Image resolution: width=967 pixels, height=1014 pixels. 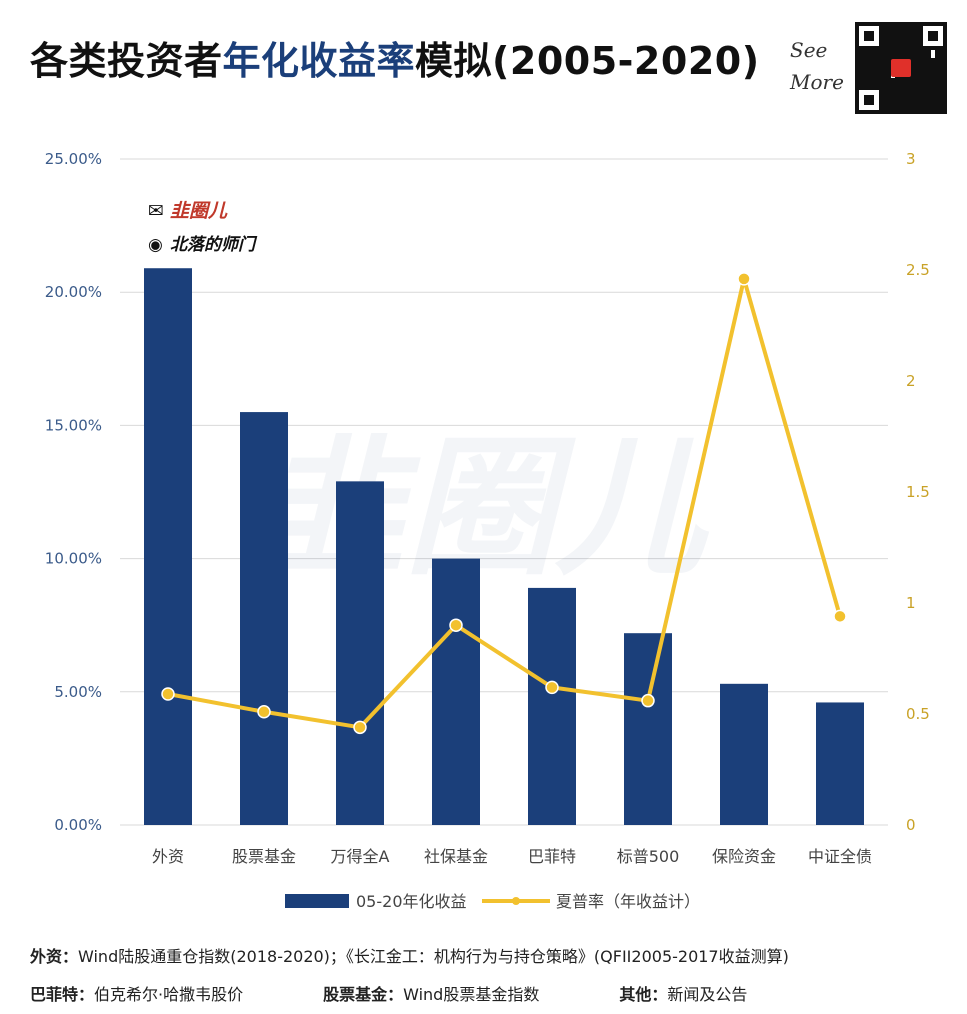 I want to click on x-tick-label: 社保基金, so click(x=456, y=856).